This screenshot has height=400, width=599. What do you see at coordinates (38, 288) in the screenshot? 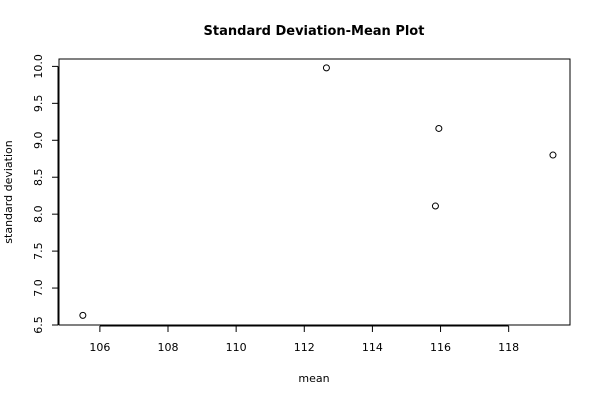
I see `y-tick-label-1: 7.0` at bounding box center [38, 288].